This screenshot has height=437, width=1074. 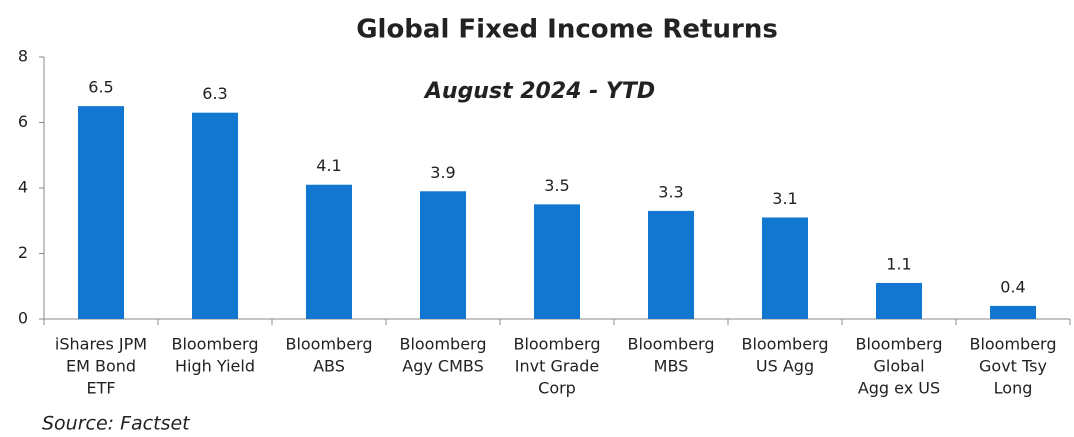 I want to click on x-tick-label: Agy CMBS, so click(x=442, y=366).